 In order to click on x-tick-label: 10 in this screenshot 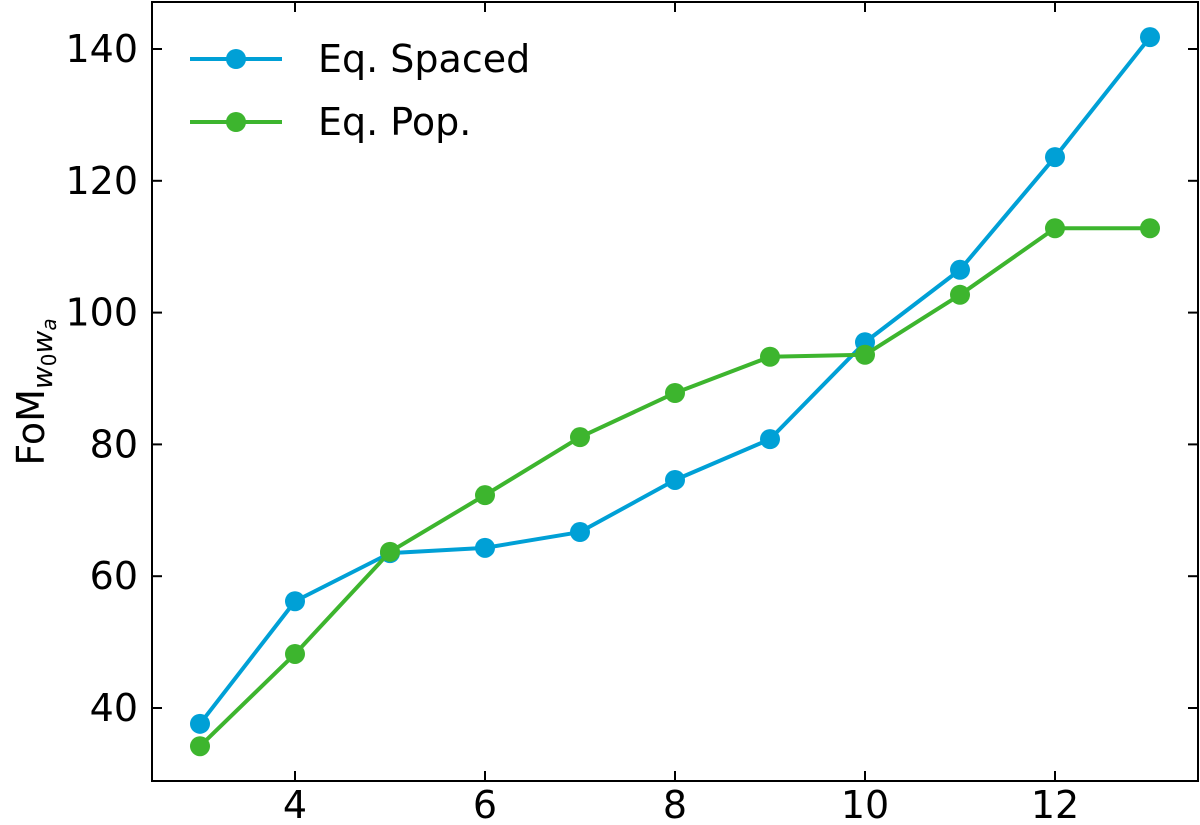, I will do `click(865, 804)`.